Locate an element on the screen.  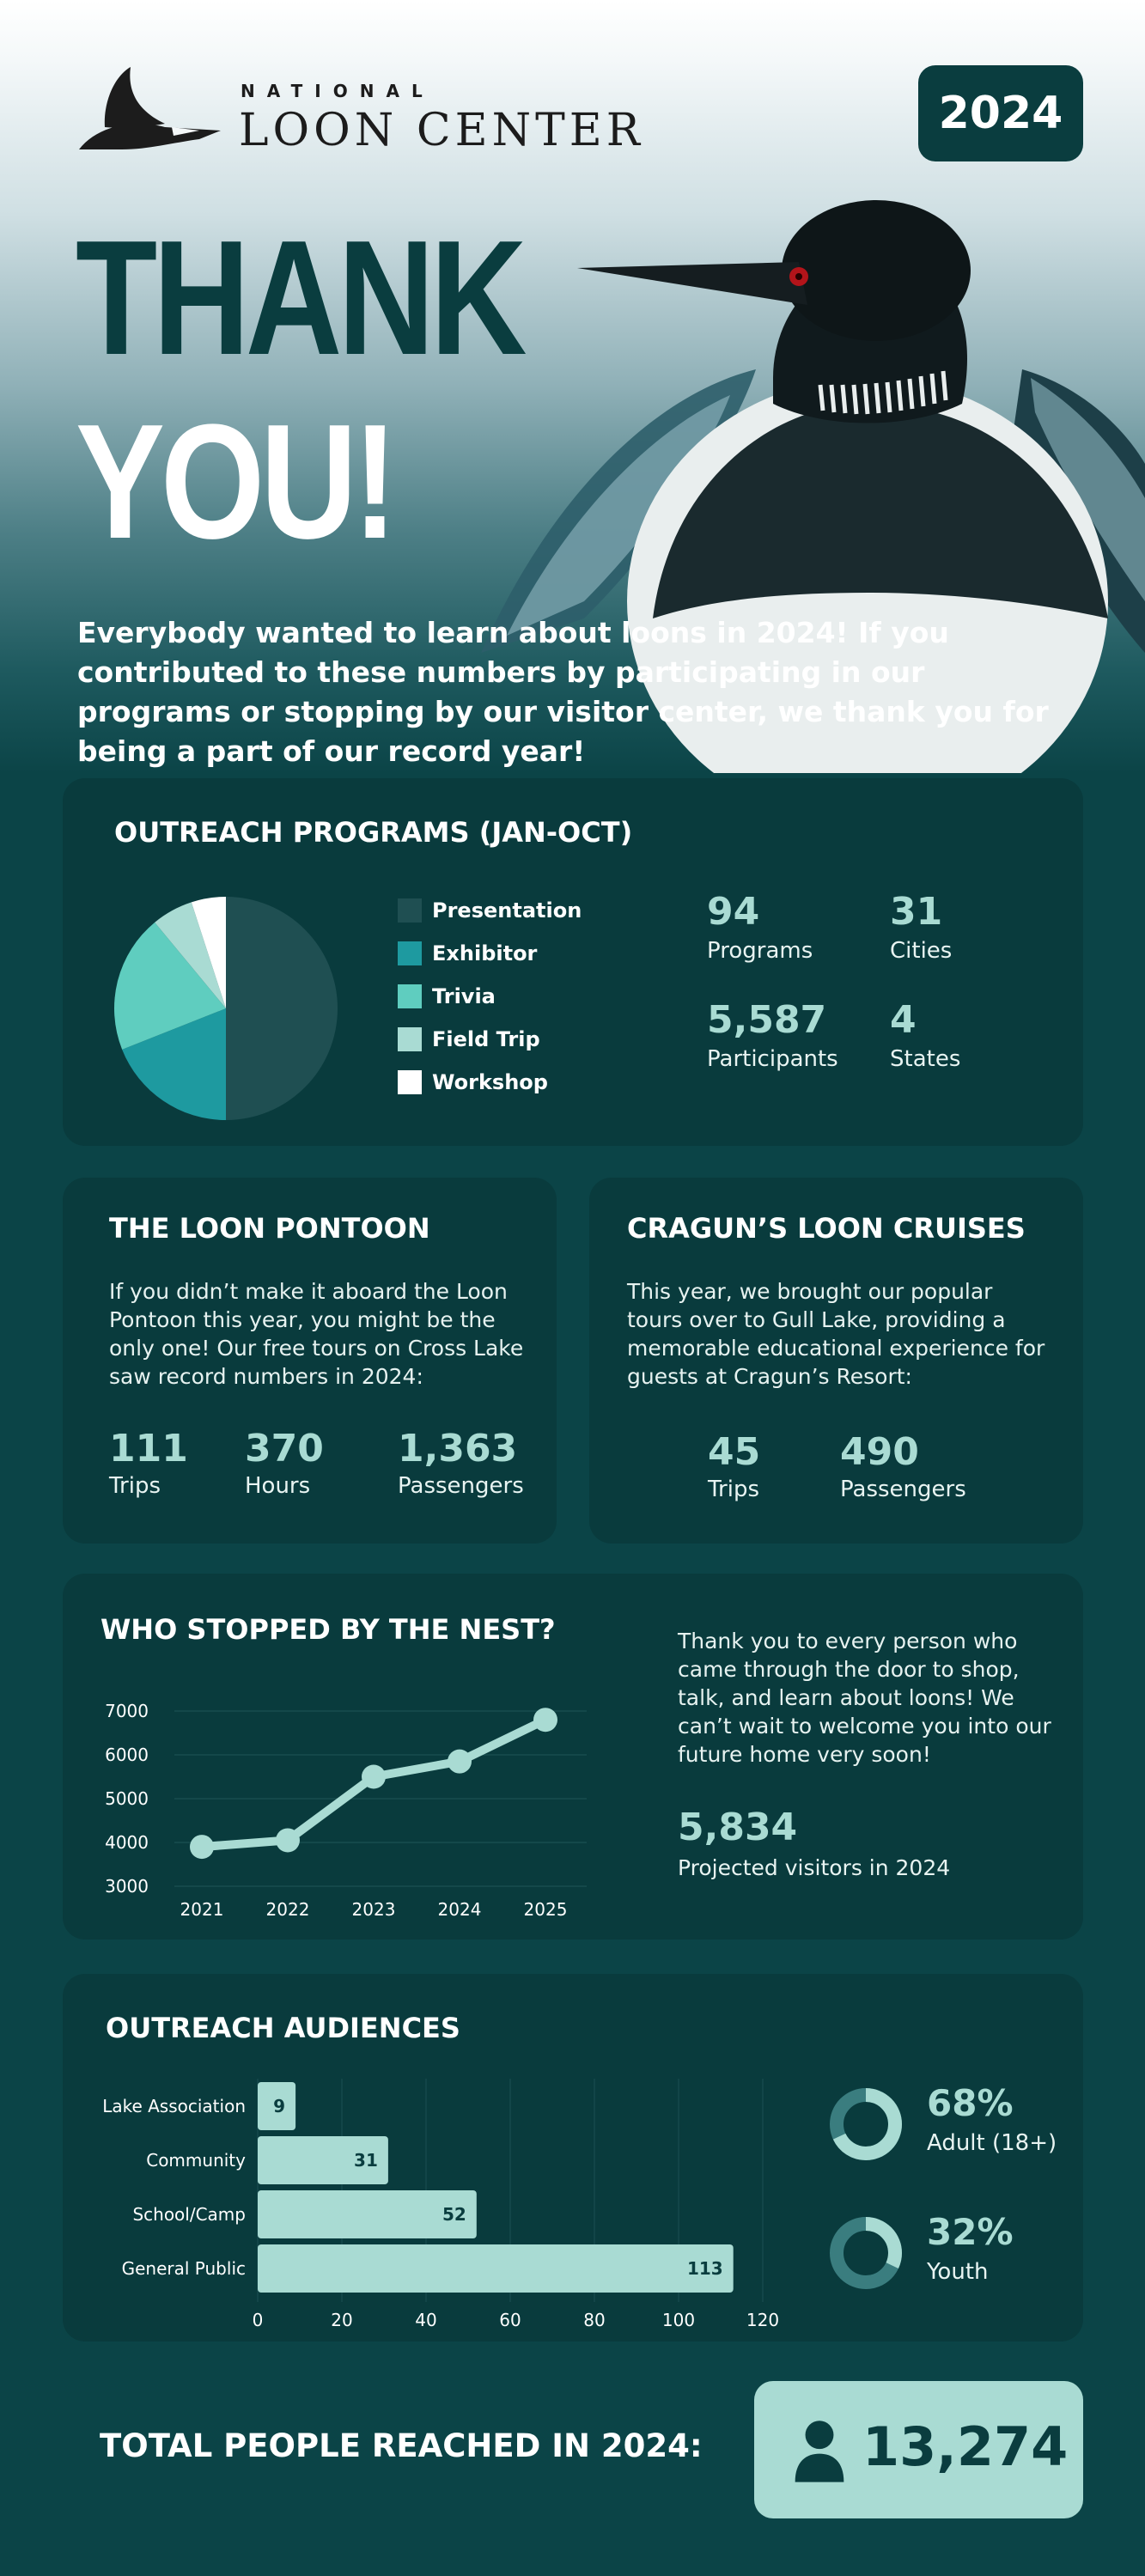
stat-programs-label: Programs is located at coordinates (760, 951).